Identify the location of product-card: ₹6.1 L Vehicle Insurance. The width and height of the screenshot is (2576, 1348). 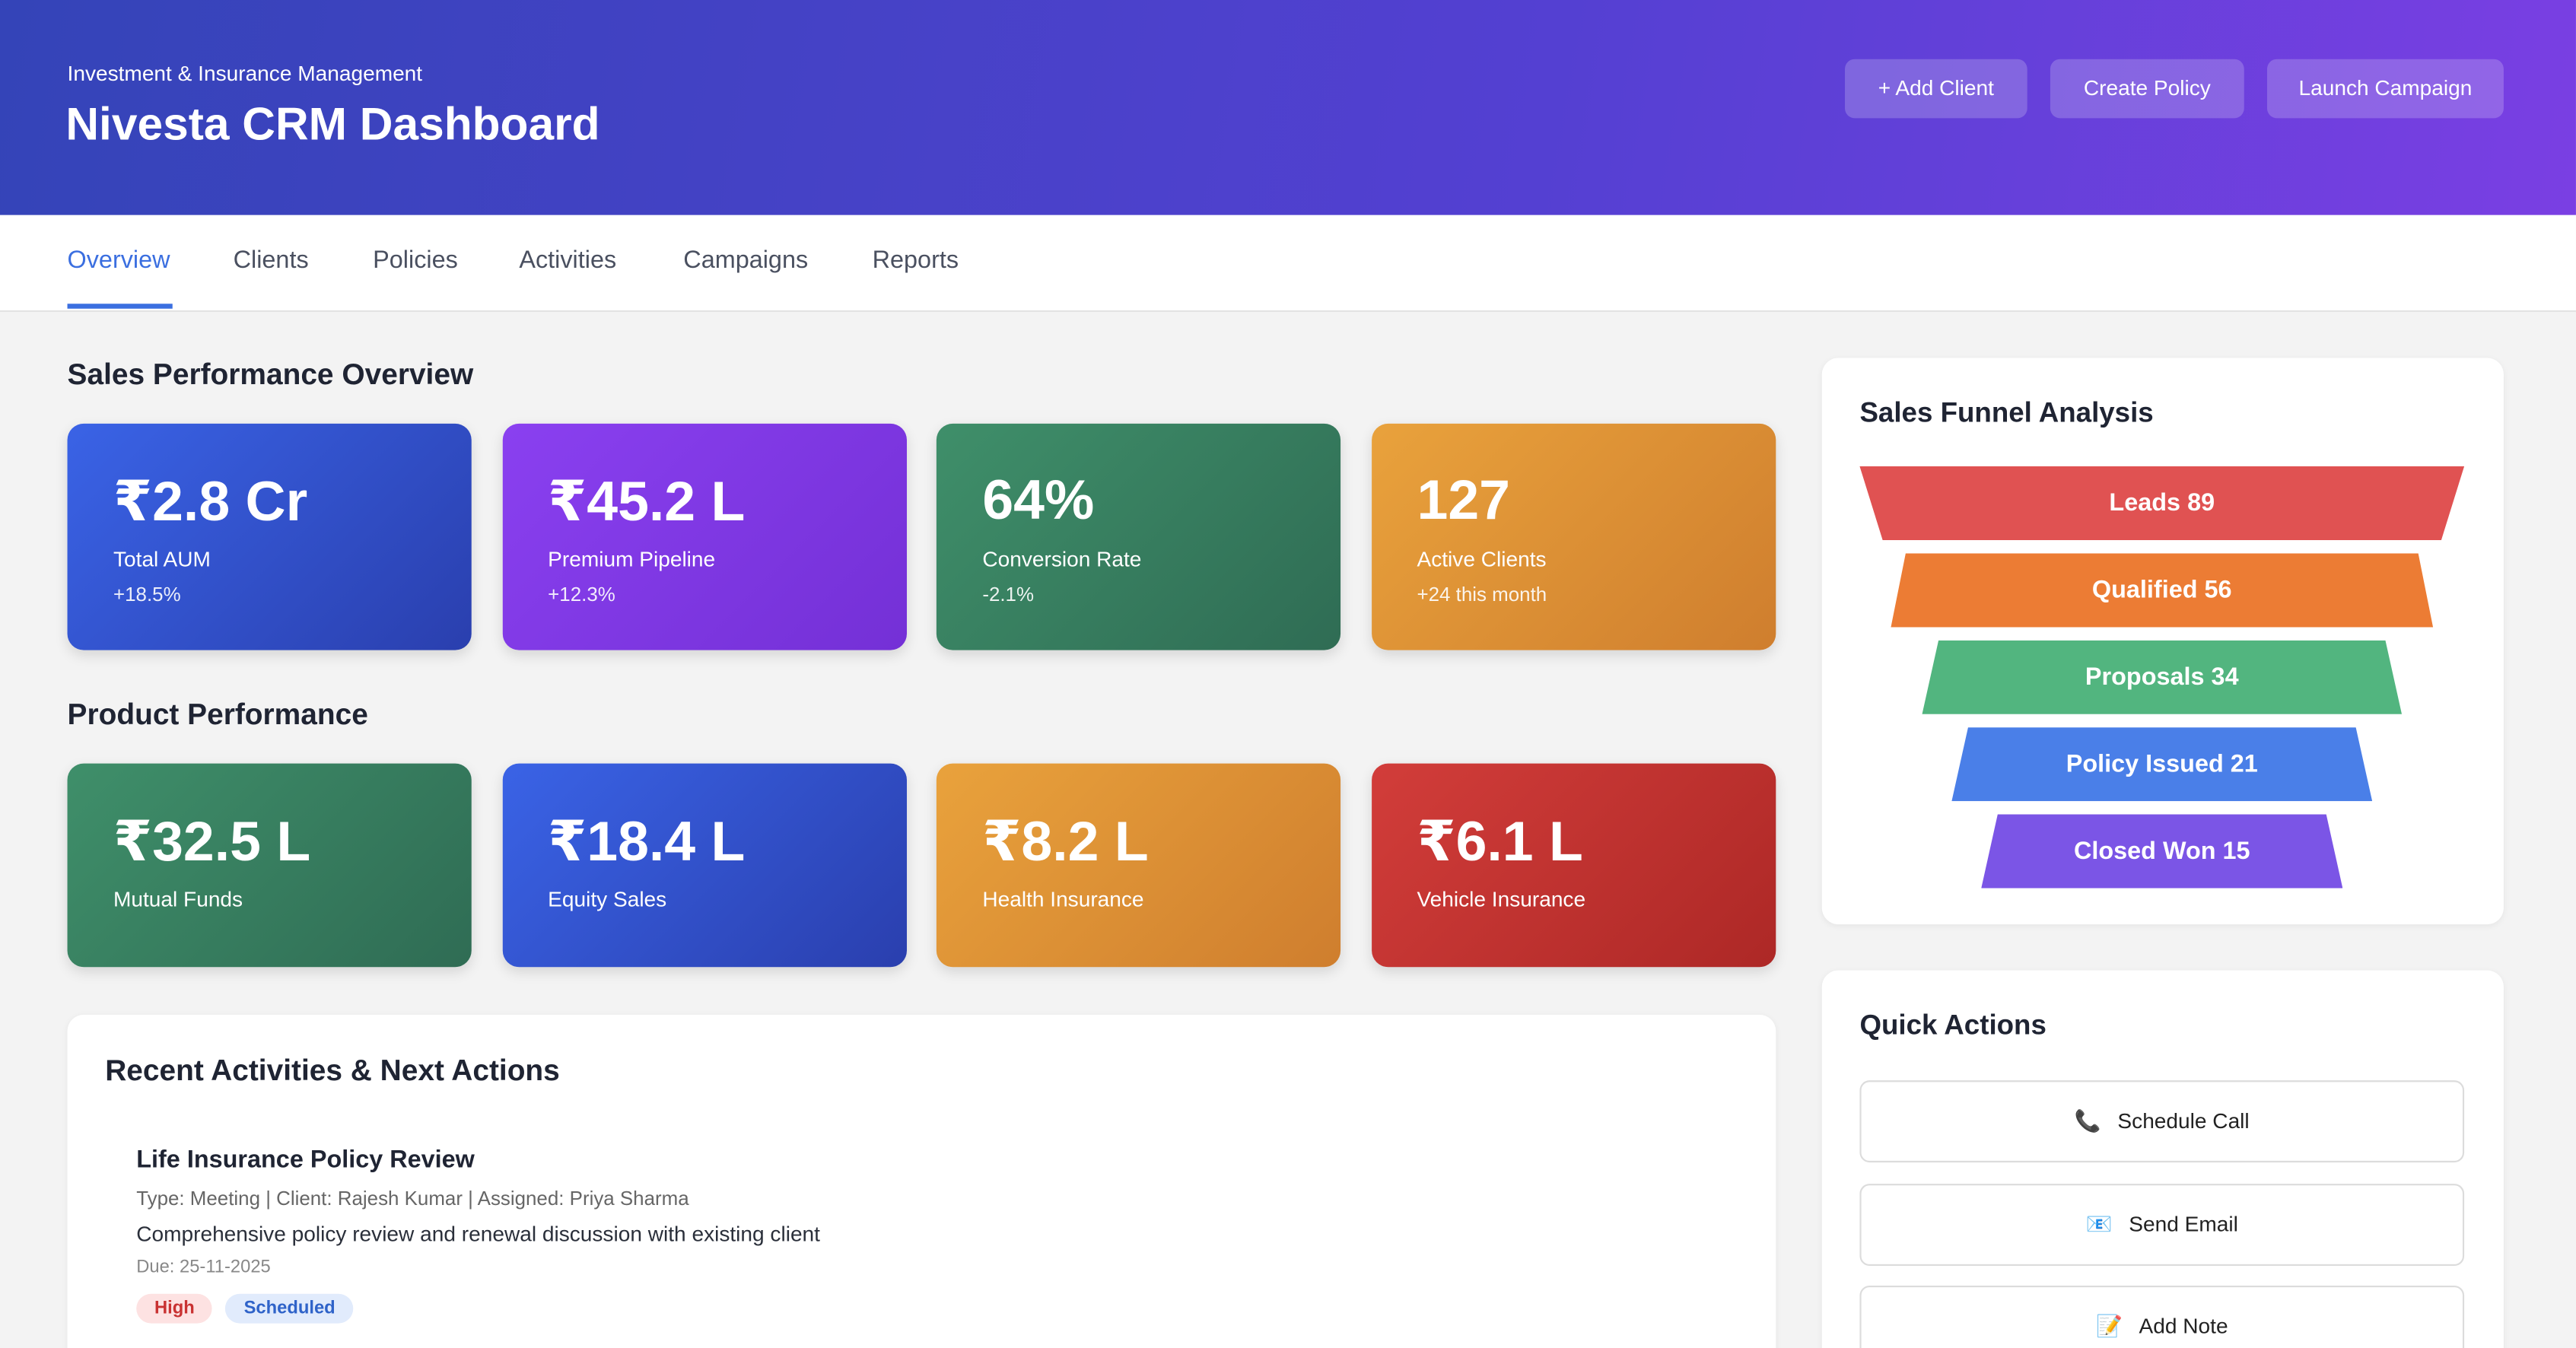
(1573, 865).